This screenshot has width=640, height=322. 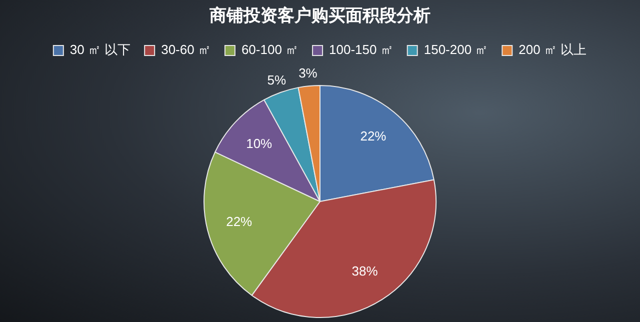 I want to click on legend-label: 200 ㎡ 以上, so click(x=552, y=50).